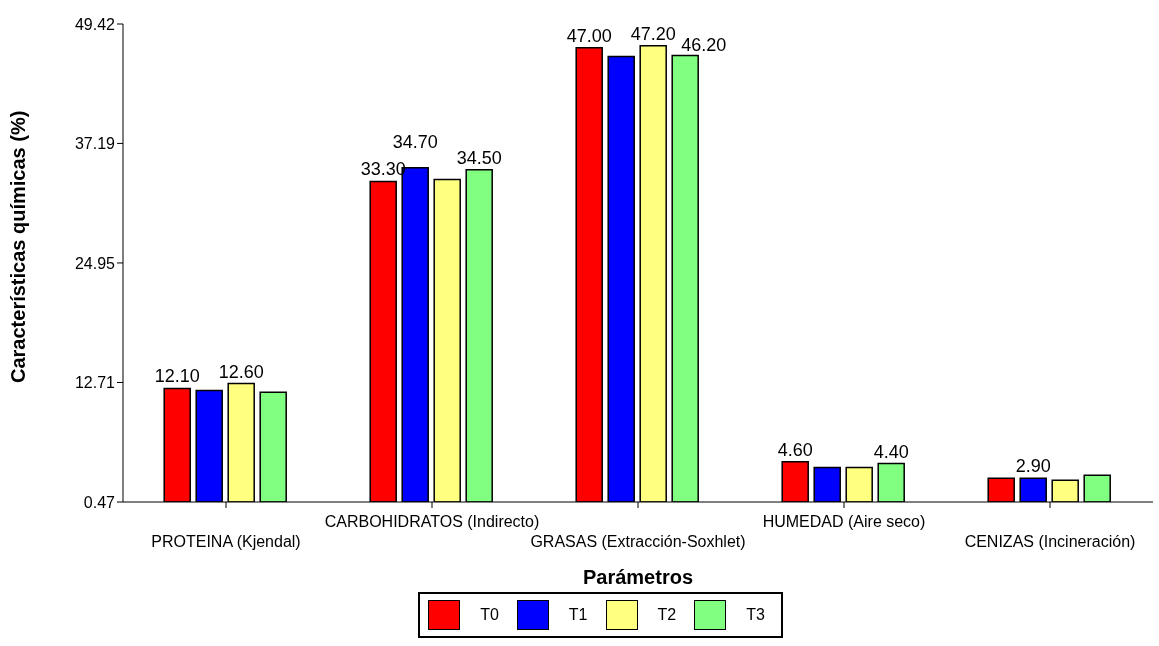  I want to click on data-label: 34.70, so click(415, 141).